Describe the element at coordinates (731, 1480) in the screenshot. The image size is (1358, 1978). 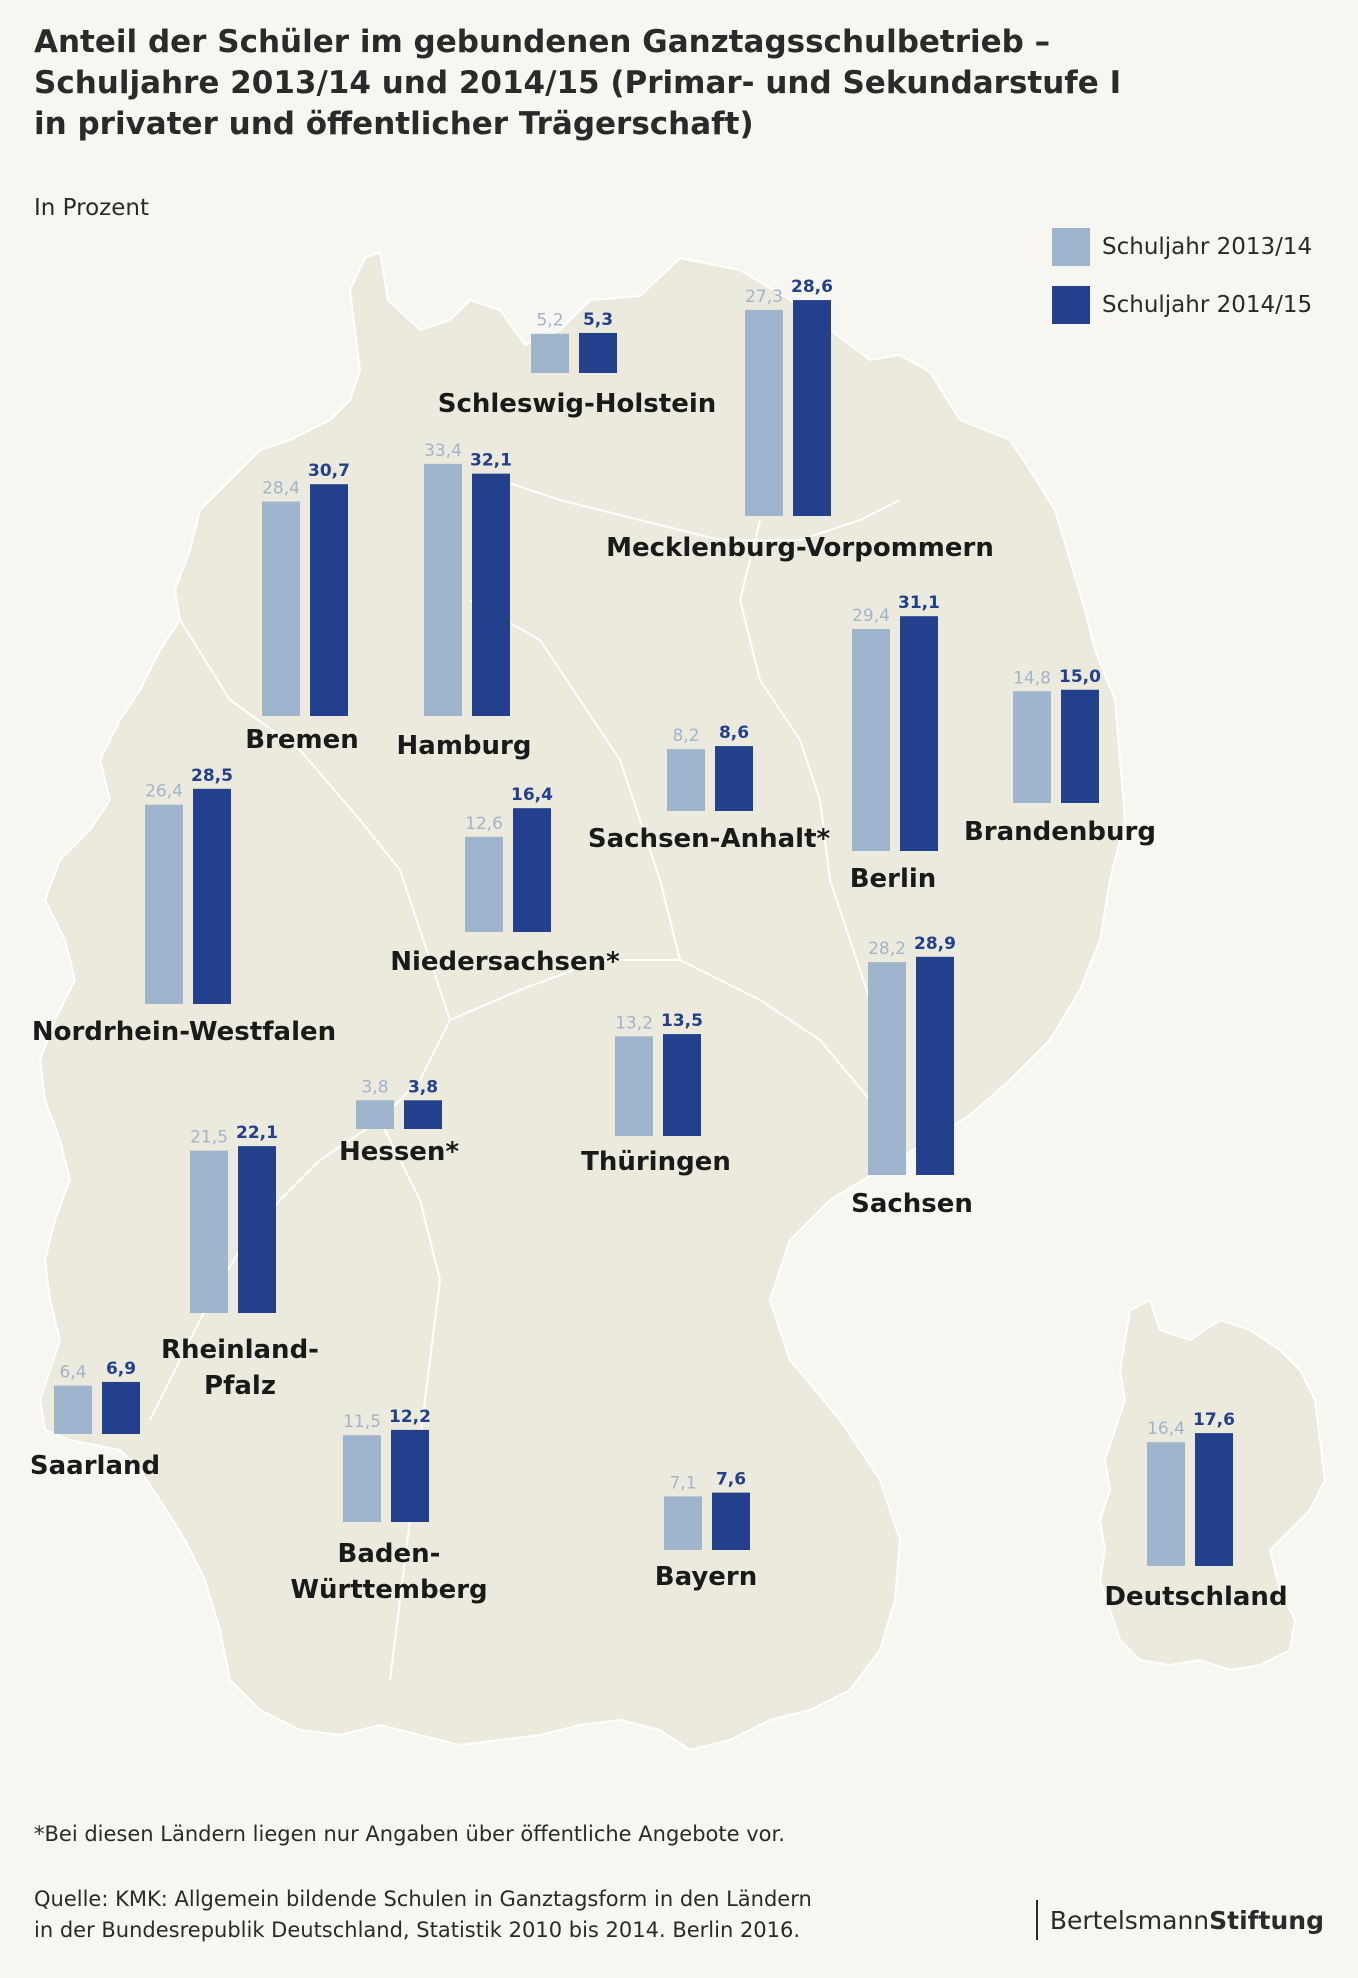
I see `value-label-bayern-2014: 7,6` at that location.